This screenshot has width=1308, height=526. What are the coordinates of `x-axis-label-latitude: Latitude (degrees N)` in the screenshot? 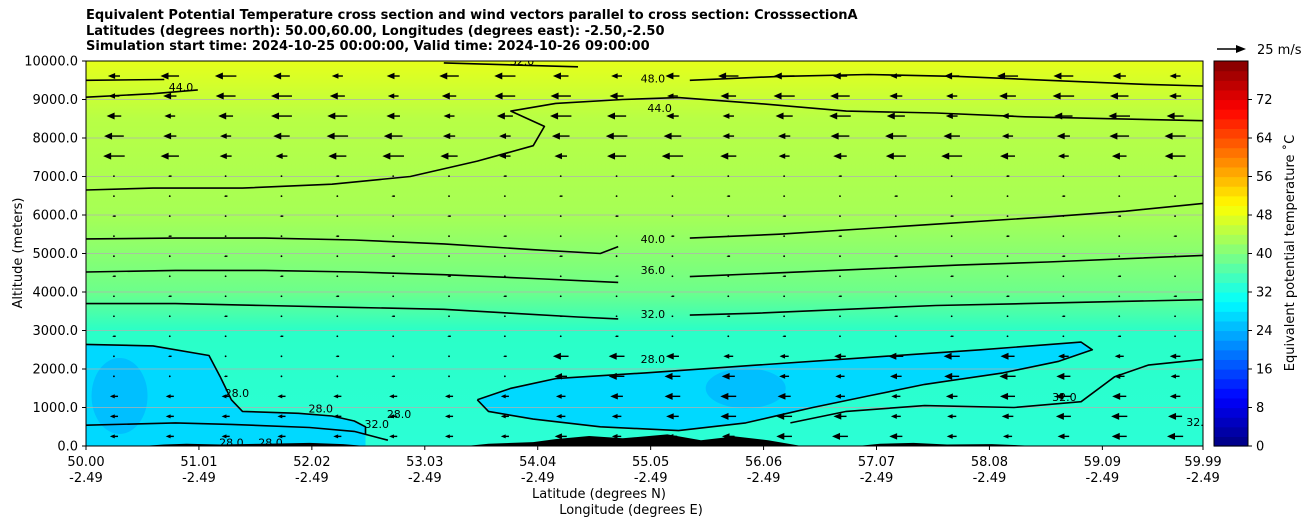 It's located at (599, 494).